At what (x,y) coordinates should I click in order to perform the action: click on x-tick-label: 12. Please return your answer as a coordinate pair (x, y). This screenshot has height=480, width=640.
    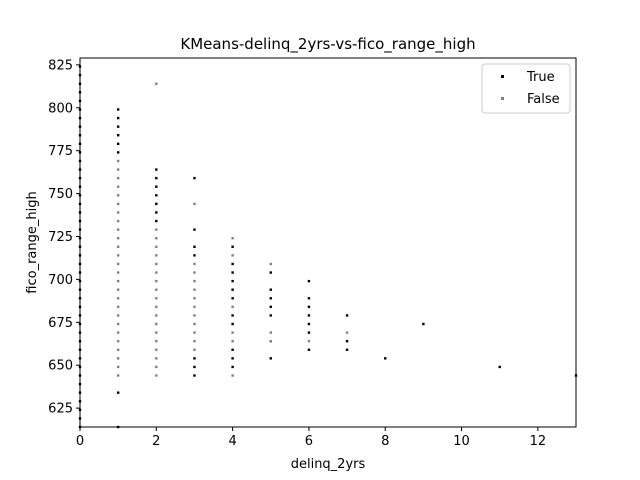
    Looking at the image, I should click on (538, 441).